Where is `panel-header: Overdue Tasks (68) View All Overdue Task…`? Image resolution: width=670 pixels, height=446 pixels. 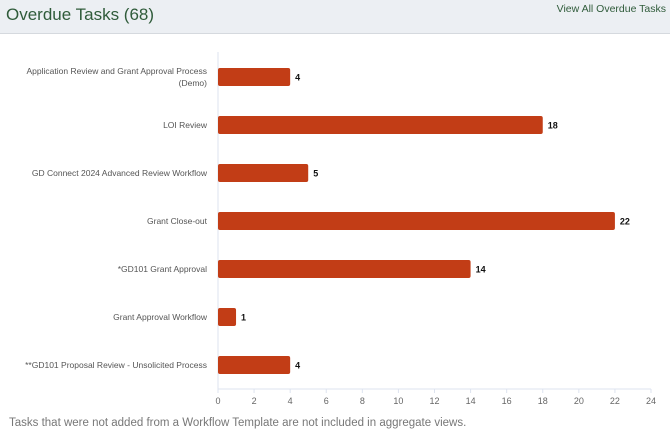 panel-header: Overdue Tasks (68) View All Overdue Task… is located at coordinates (335, 17).